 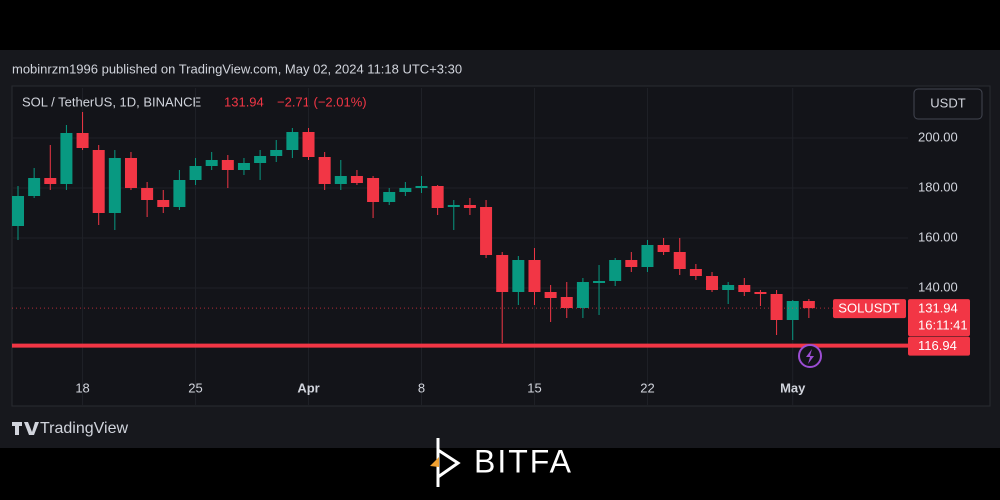 I want to click on tv-brand: TradingView, so click(x=84, y=428).